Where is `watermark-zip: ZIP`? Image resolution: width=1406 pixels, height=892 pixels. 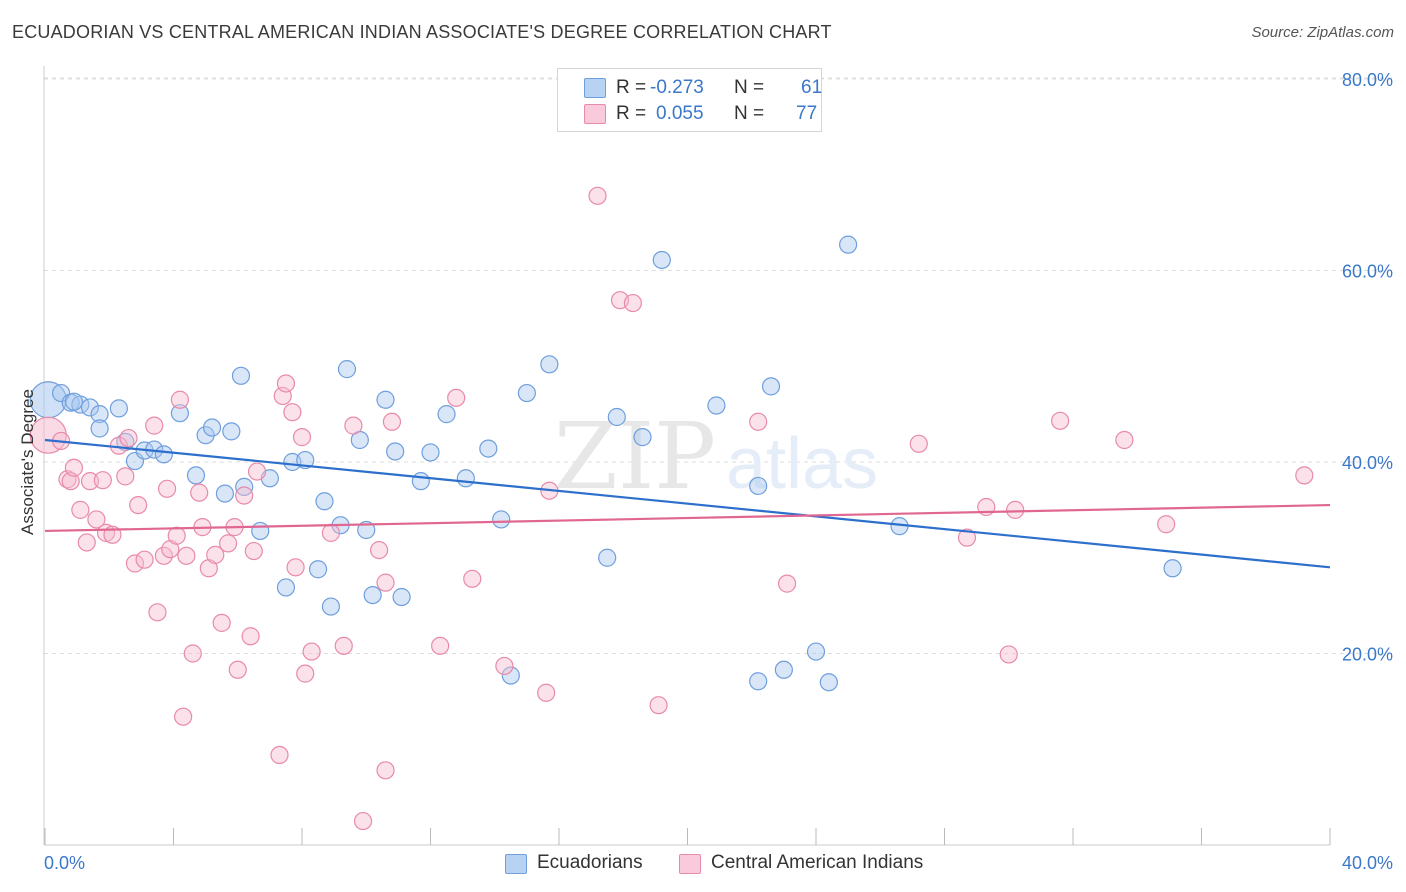
watermark-zip: ZIP is located at coordinates (635, 456).